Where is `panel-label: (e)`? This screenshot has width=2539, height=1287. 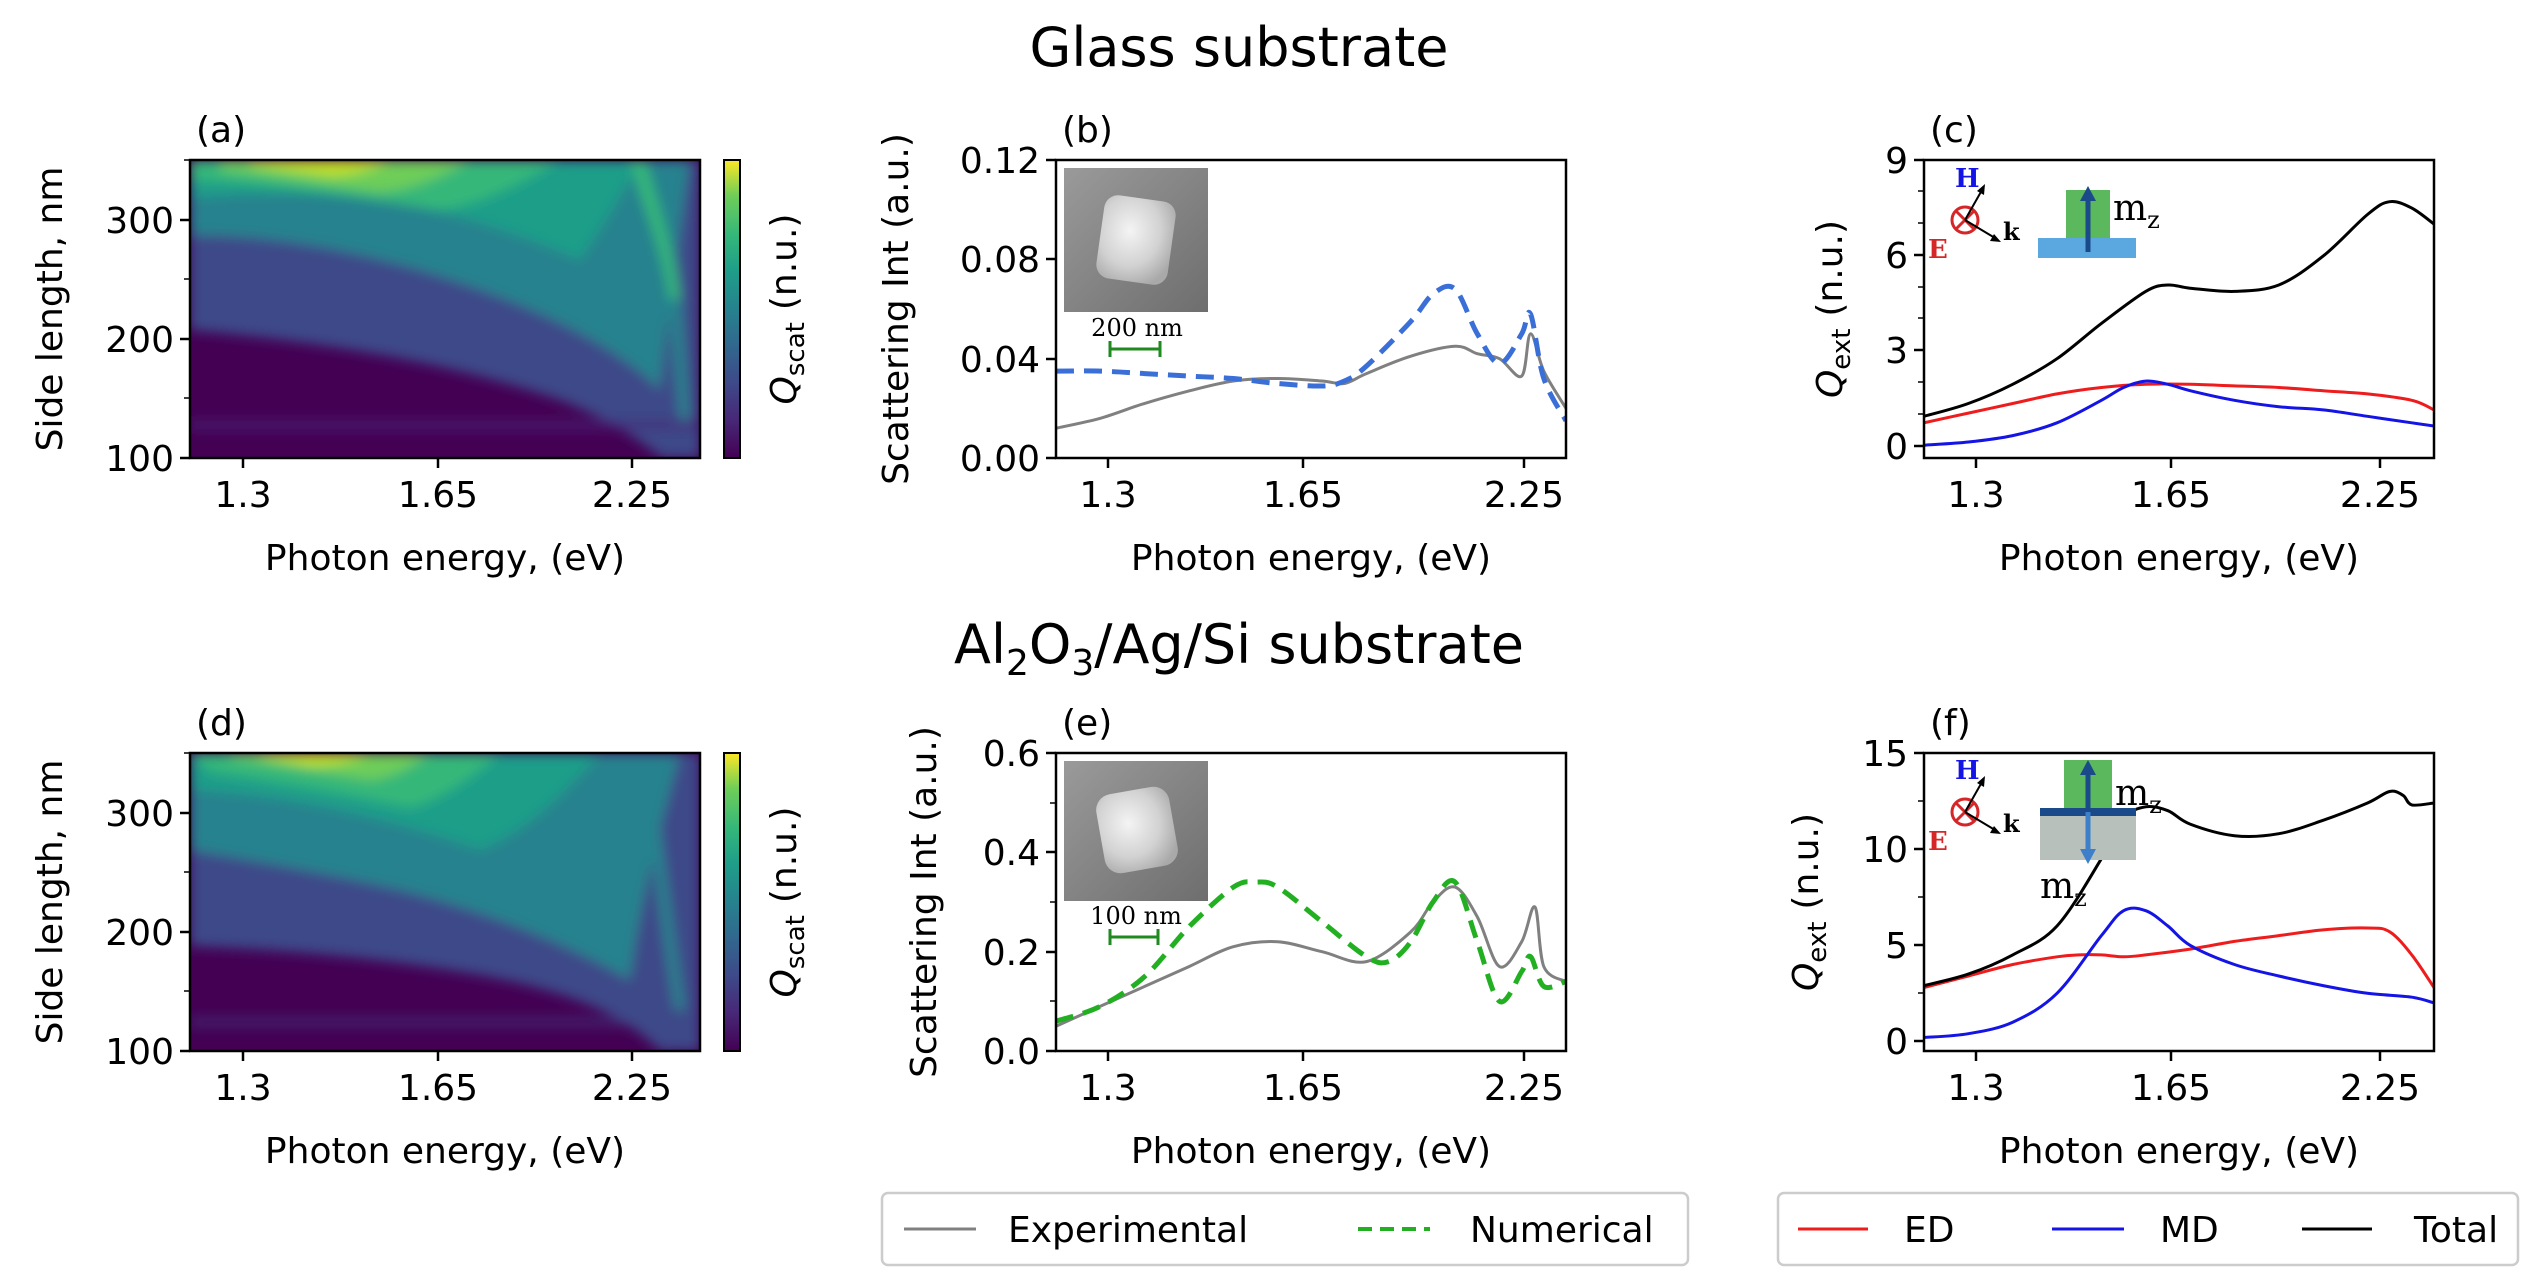 panel-label: (e) is located at coordinates (1087, 723).